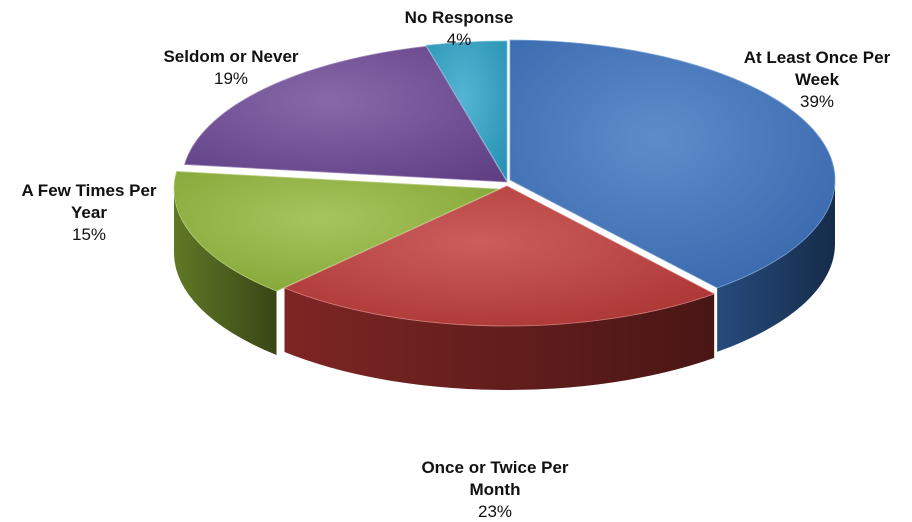 The width and height of the screenshot is (912, 522). Describe the element at coordinates (466, 111) in the screenshot. I see `pie-slice-no-response` at that location.